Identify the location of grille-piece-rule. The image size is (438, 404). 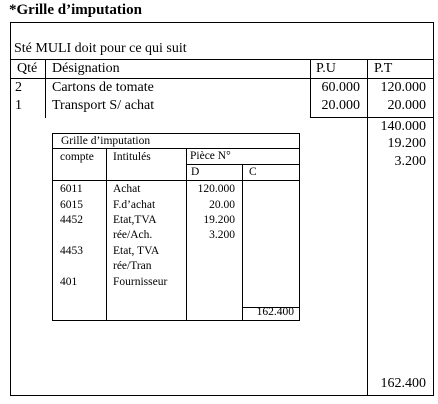
(243, 164).